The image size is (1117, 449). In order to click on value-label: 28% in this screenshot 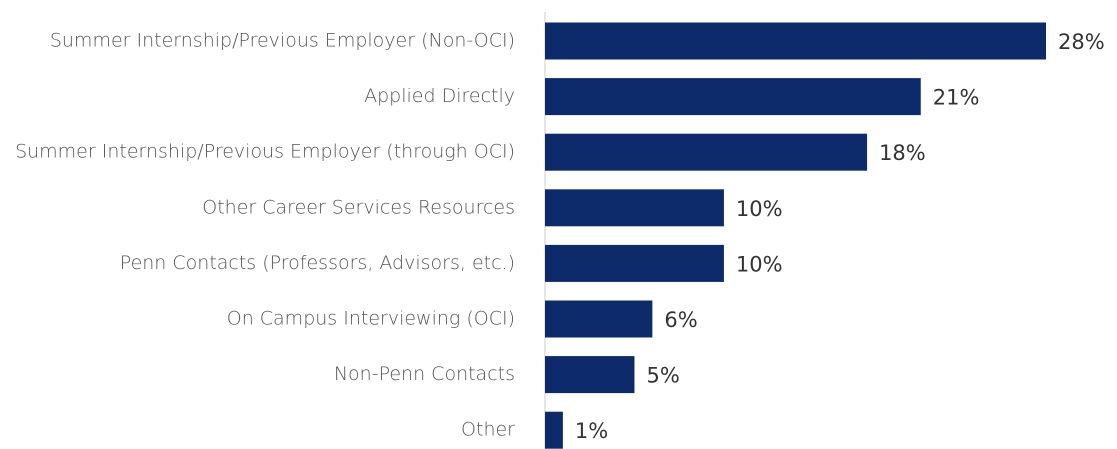, I will do `click(1081, 42)`.